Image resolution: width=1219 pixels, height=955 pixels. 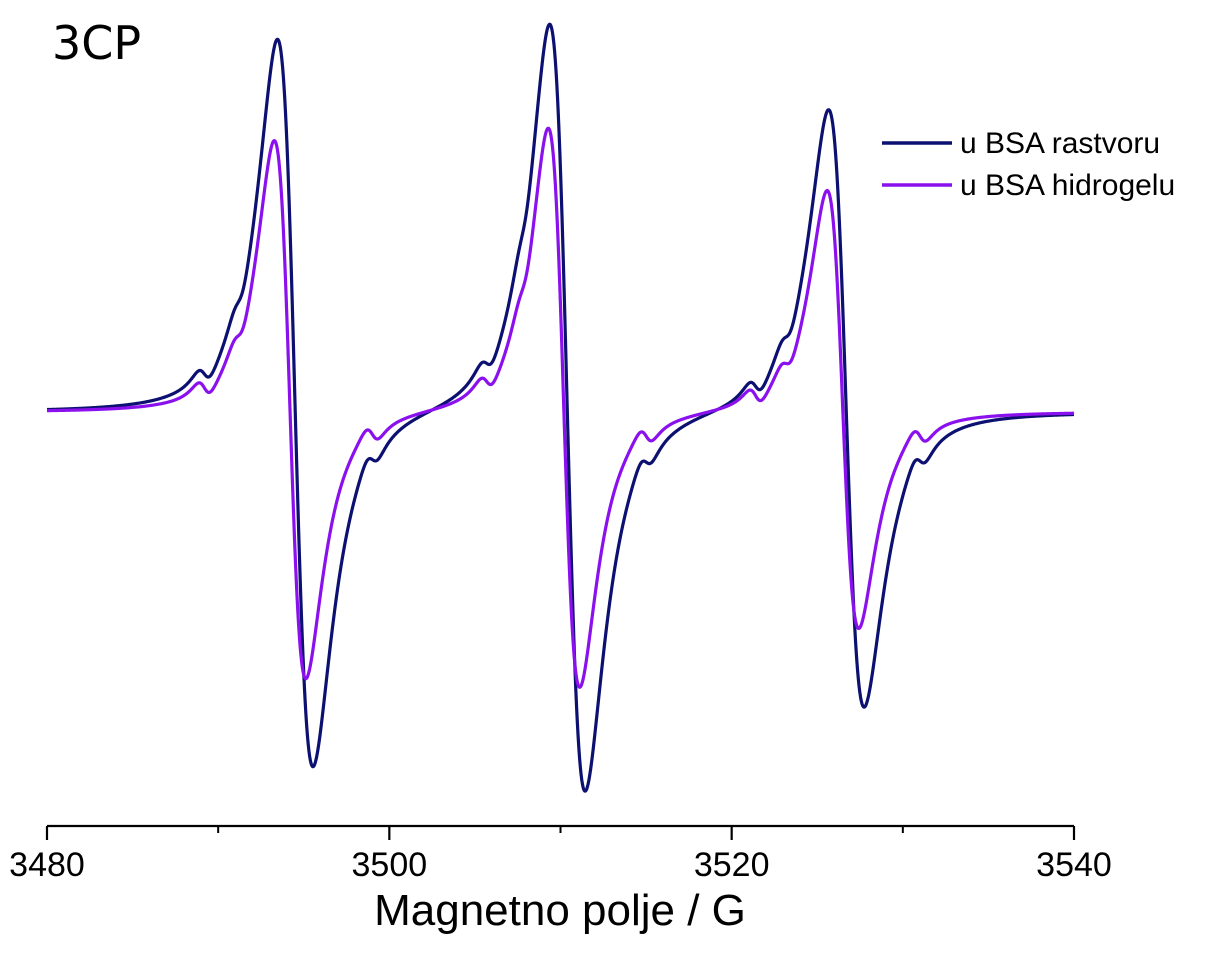 I want to click on legend-label: u BSA hidrogelu, so click(x=1067, y=185).